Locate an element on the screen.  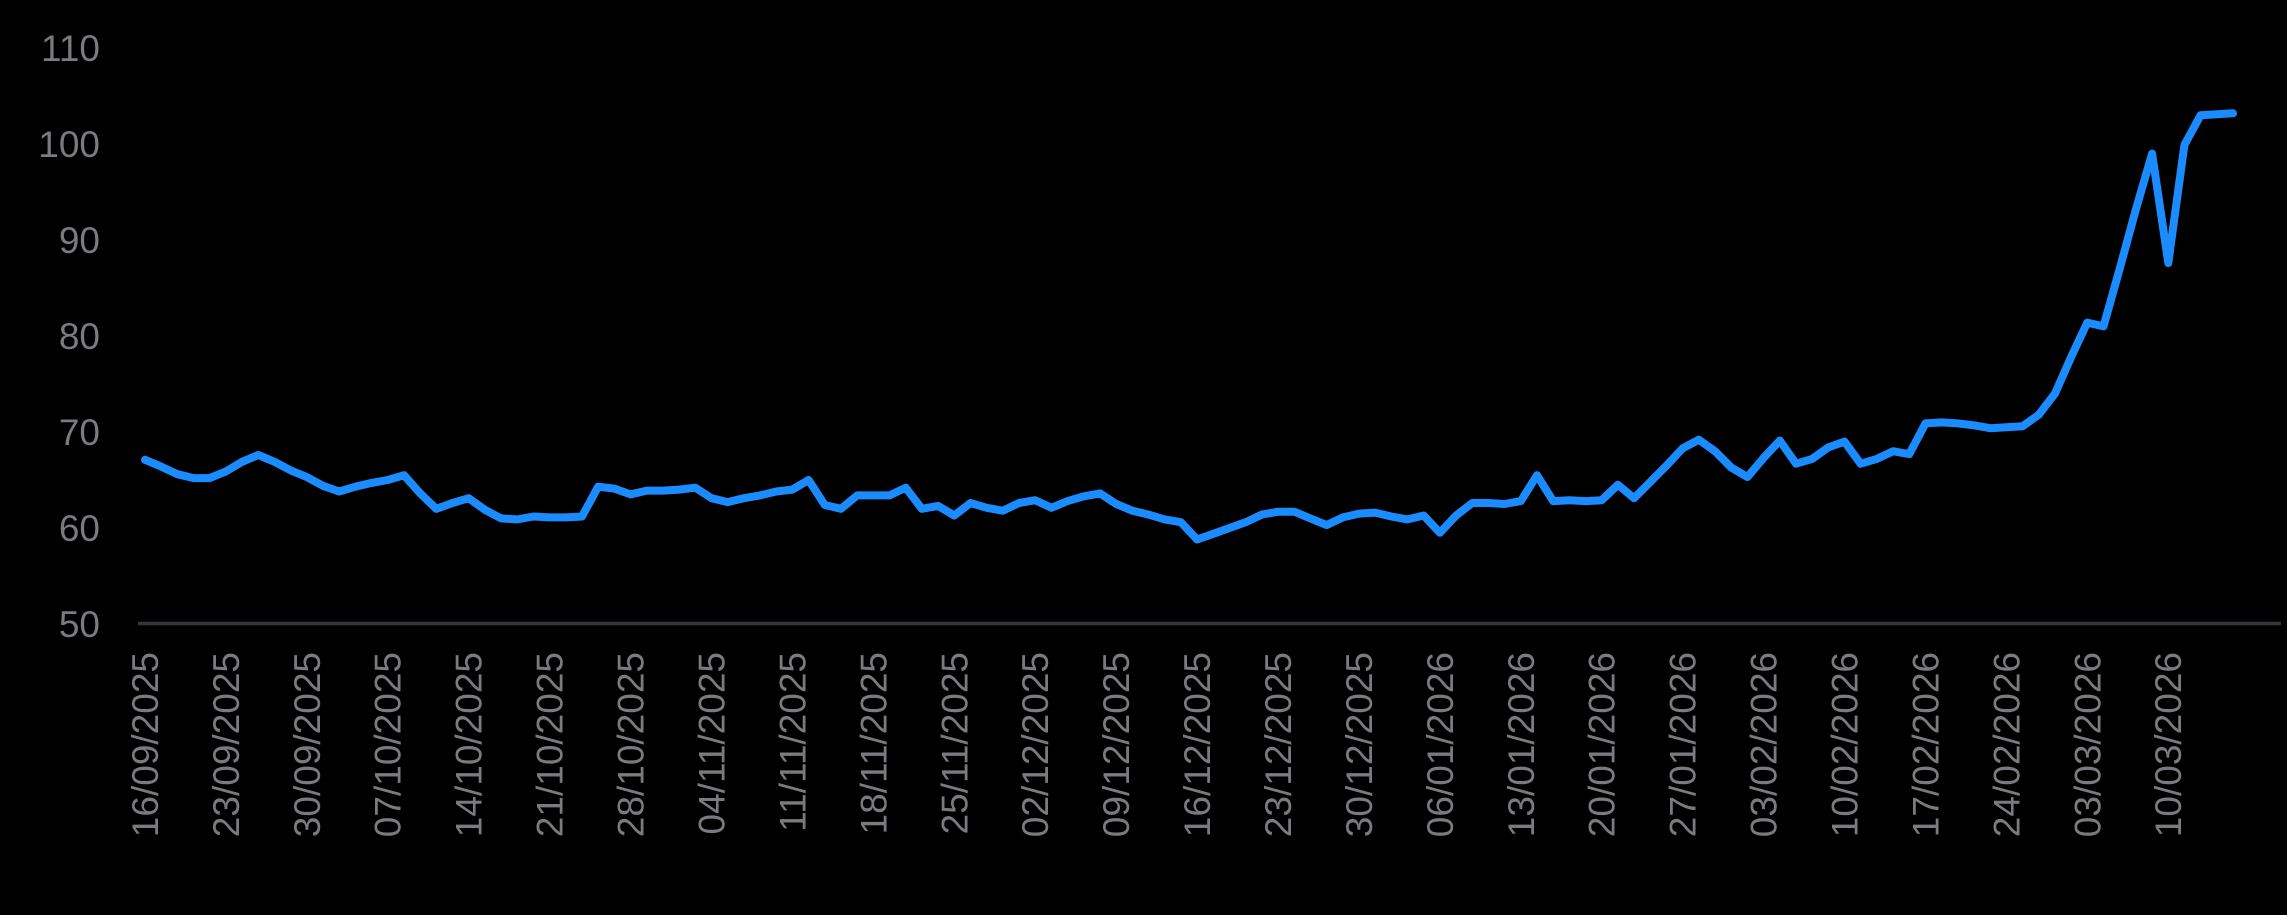
x-tick-label: 07/10/2025 is located at coordinates (388, 744).